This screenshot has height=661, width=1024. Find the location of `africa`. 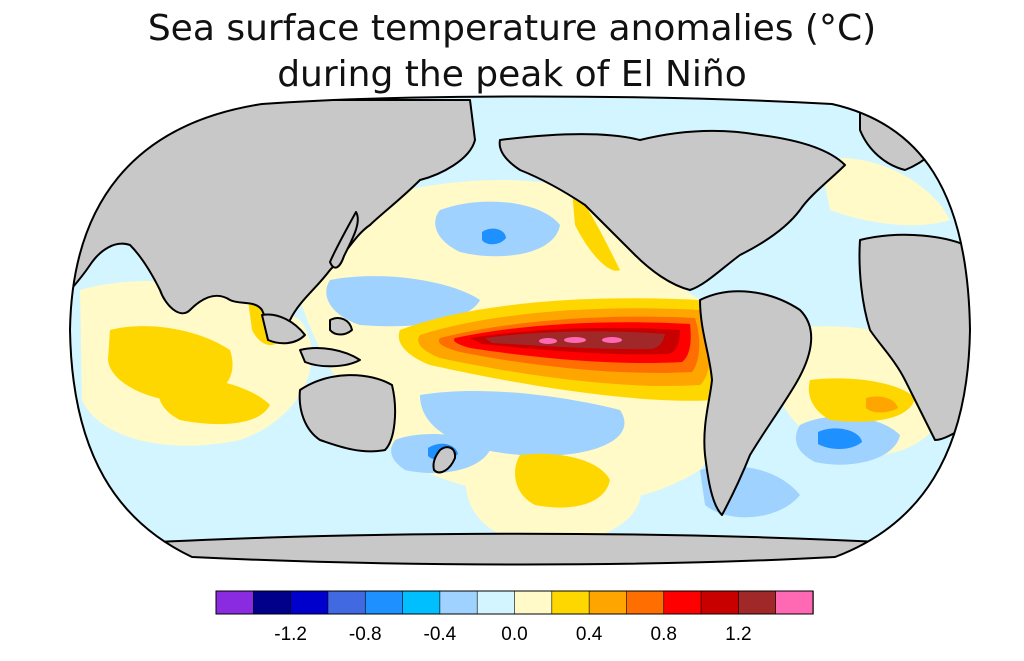

africa is located at coordinates (914, 337).